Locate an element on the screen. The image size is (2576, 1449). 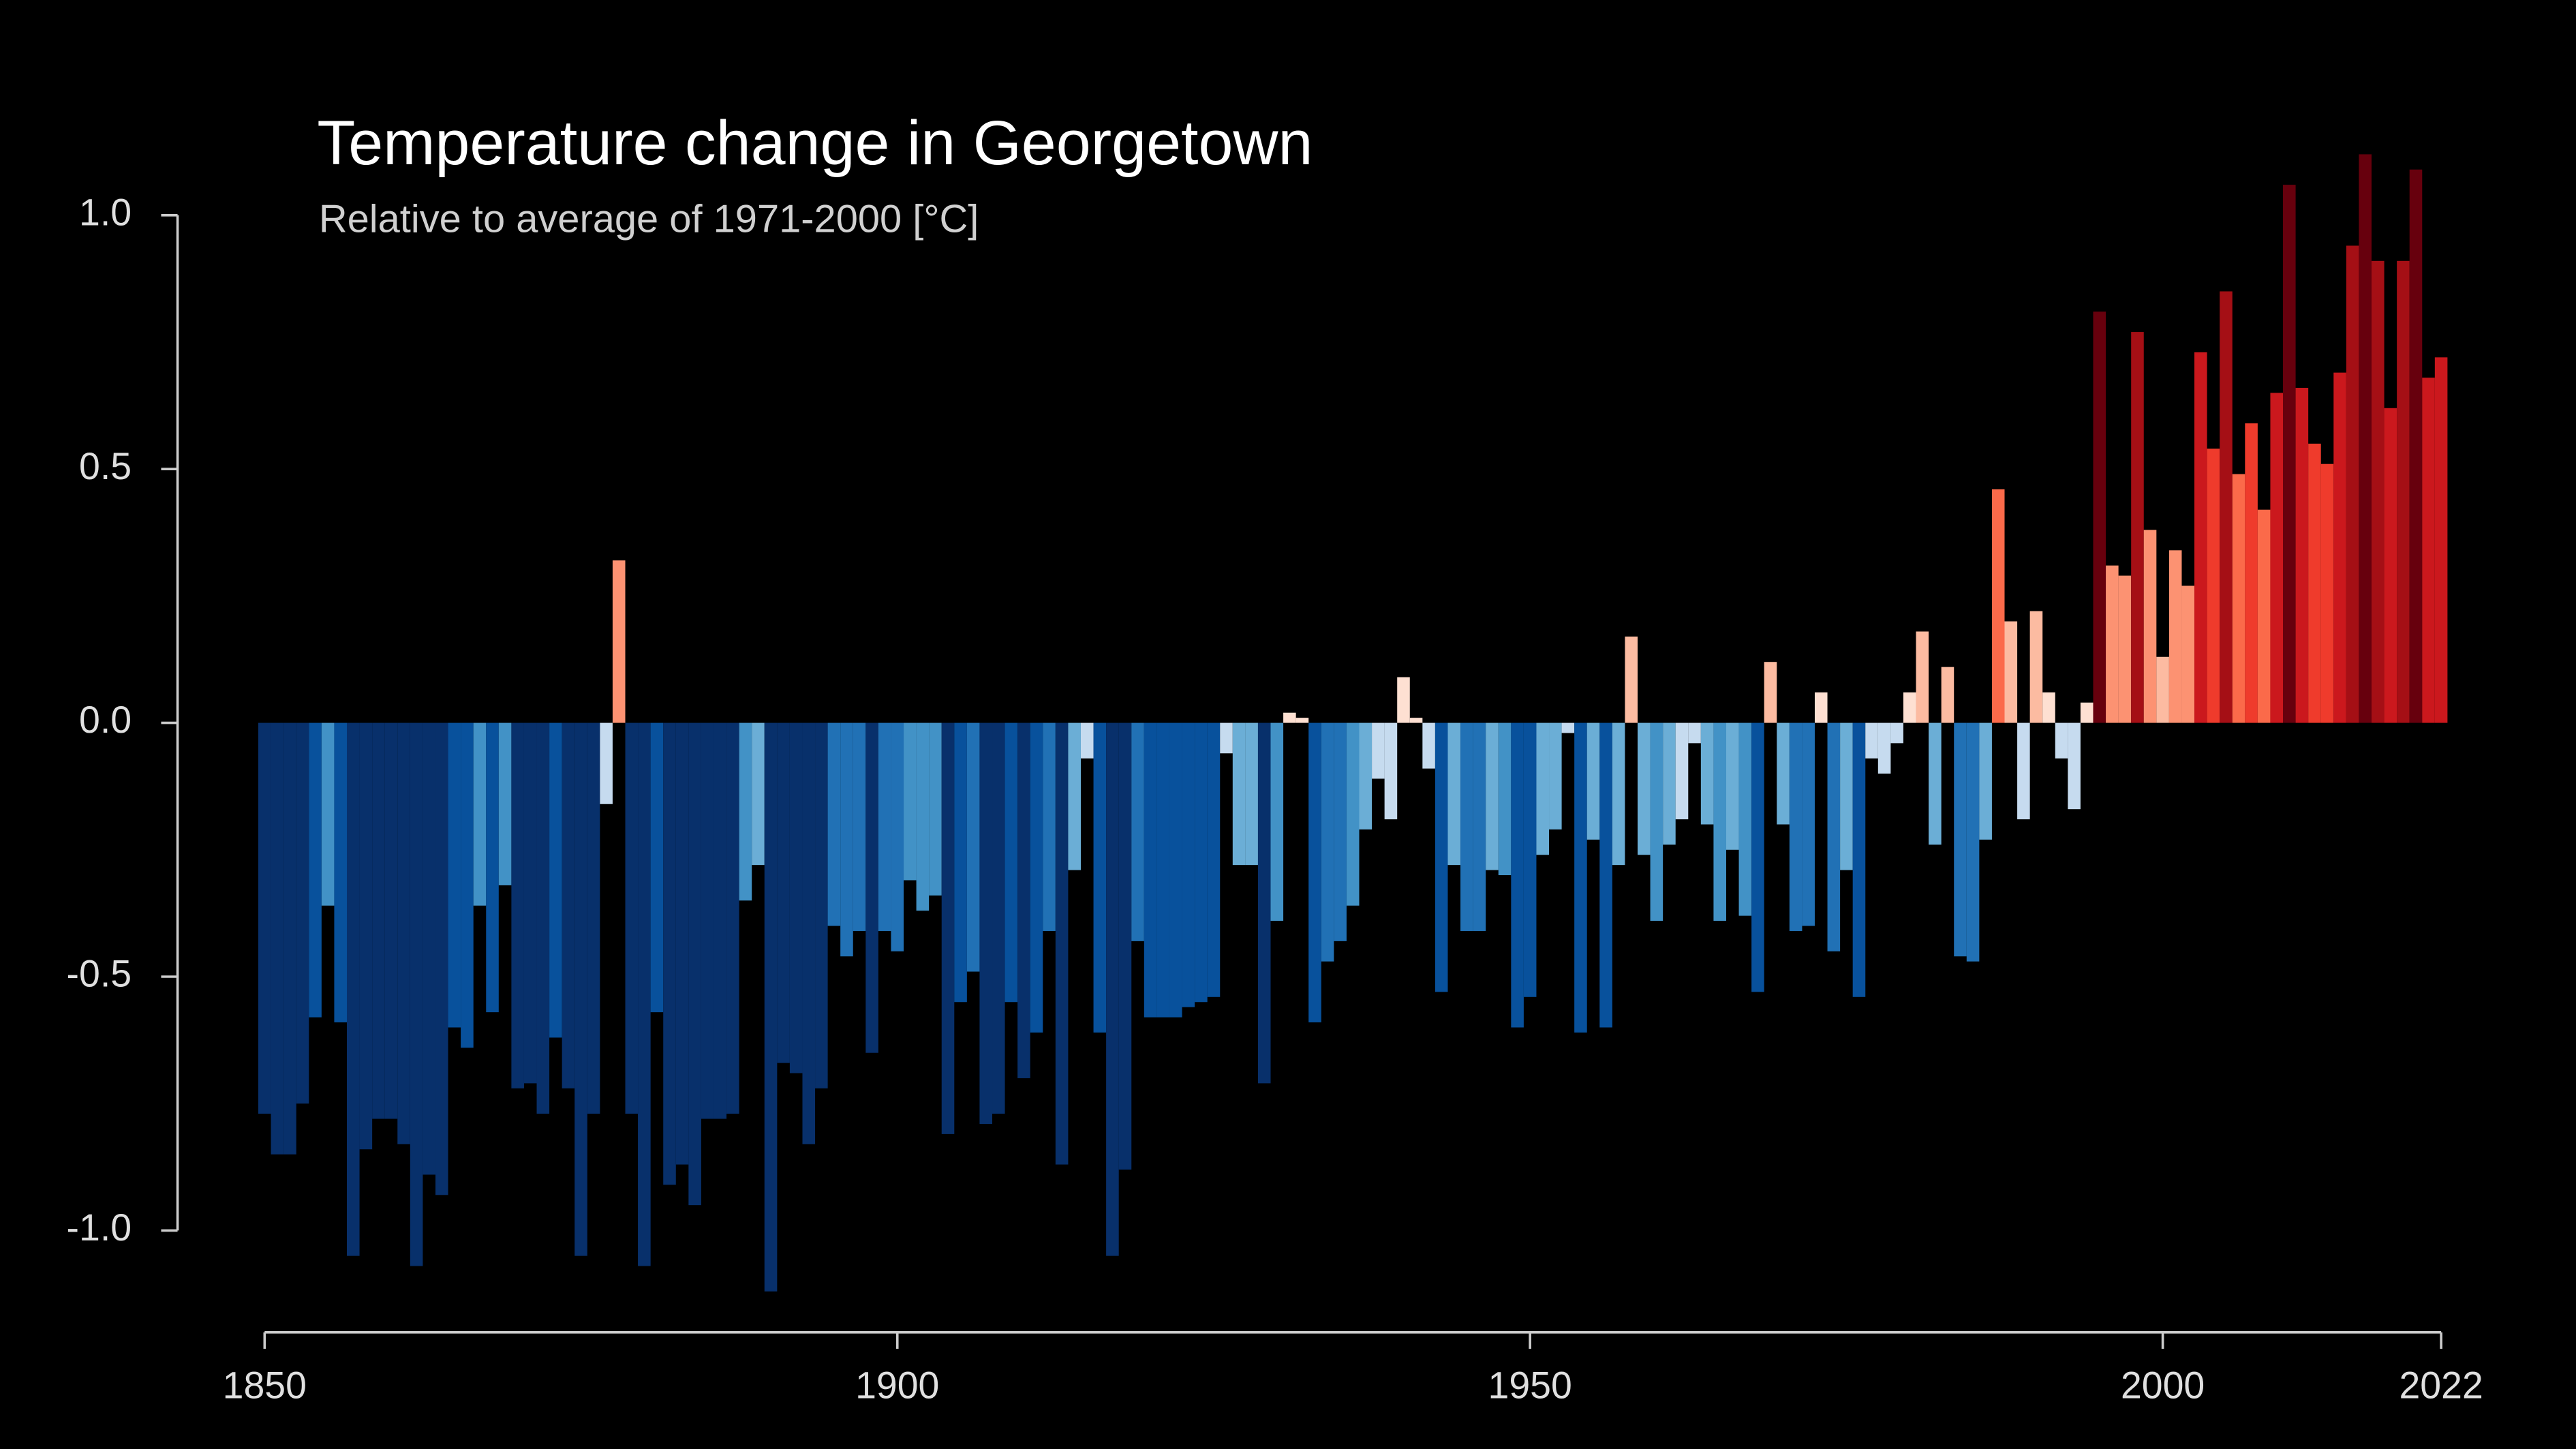
y-tick-label: 0.5 is located at coordinates (105, 466).